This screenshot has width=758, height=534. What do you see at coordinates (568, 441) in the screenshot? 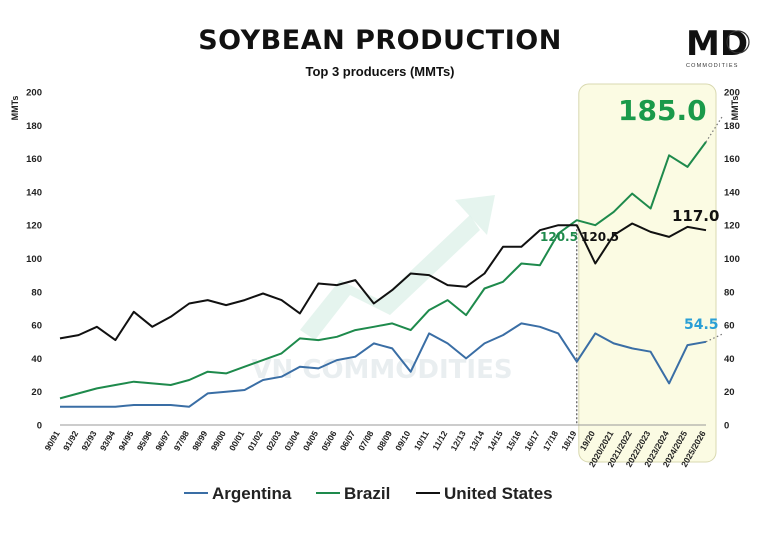
I see `x-tick-28: 18/19` at bounding box center [568, 441].